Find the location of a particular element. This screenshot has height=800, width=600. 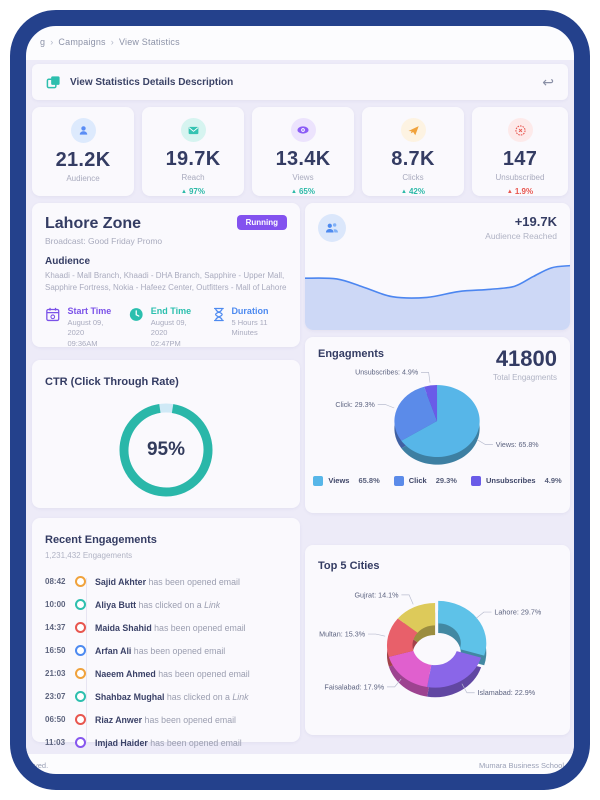

stat-label: Views is located at coordinates (303, 177).